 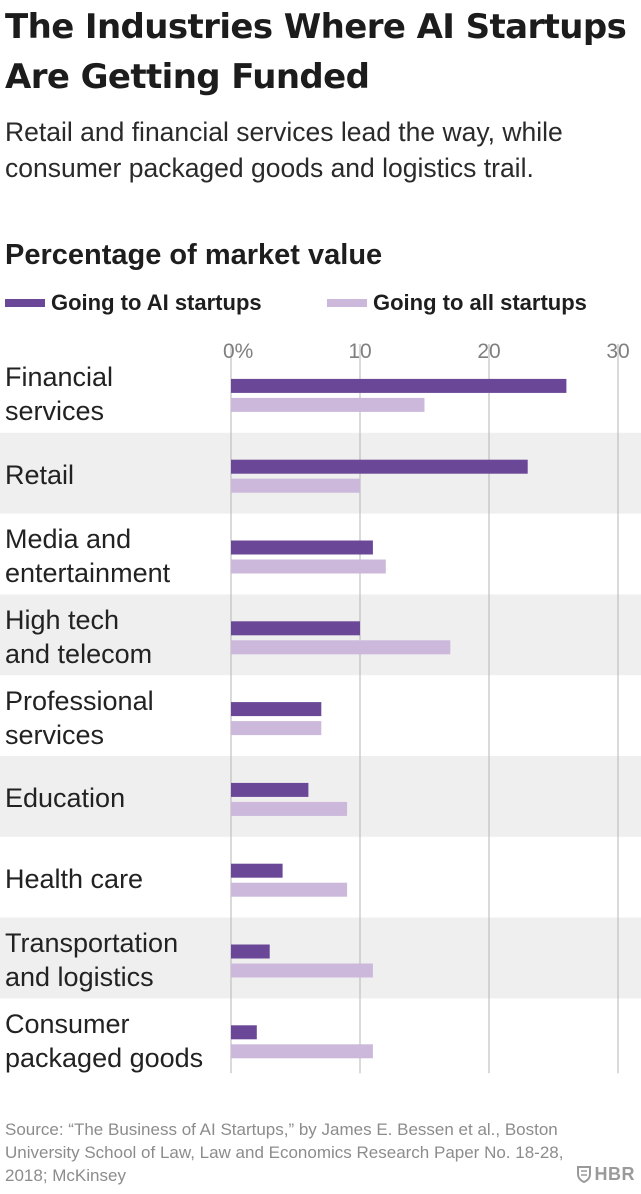 I want to click on category-label: Professional services, so click(x=79, y=717).